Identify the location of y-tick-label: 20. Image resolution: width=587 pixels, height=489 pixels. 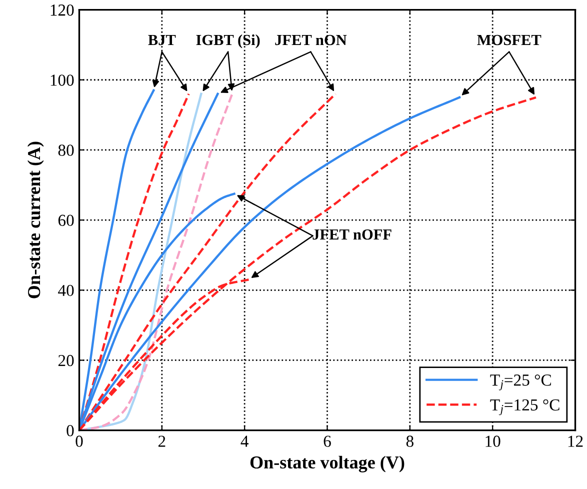
(66, 360).